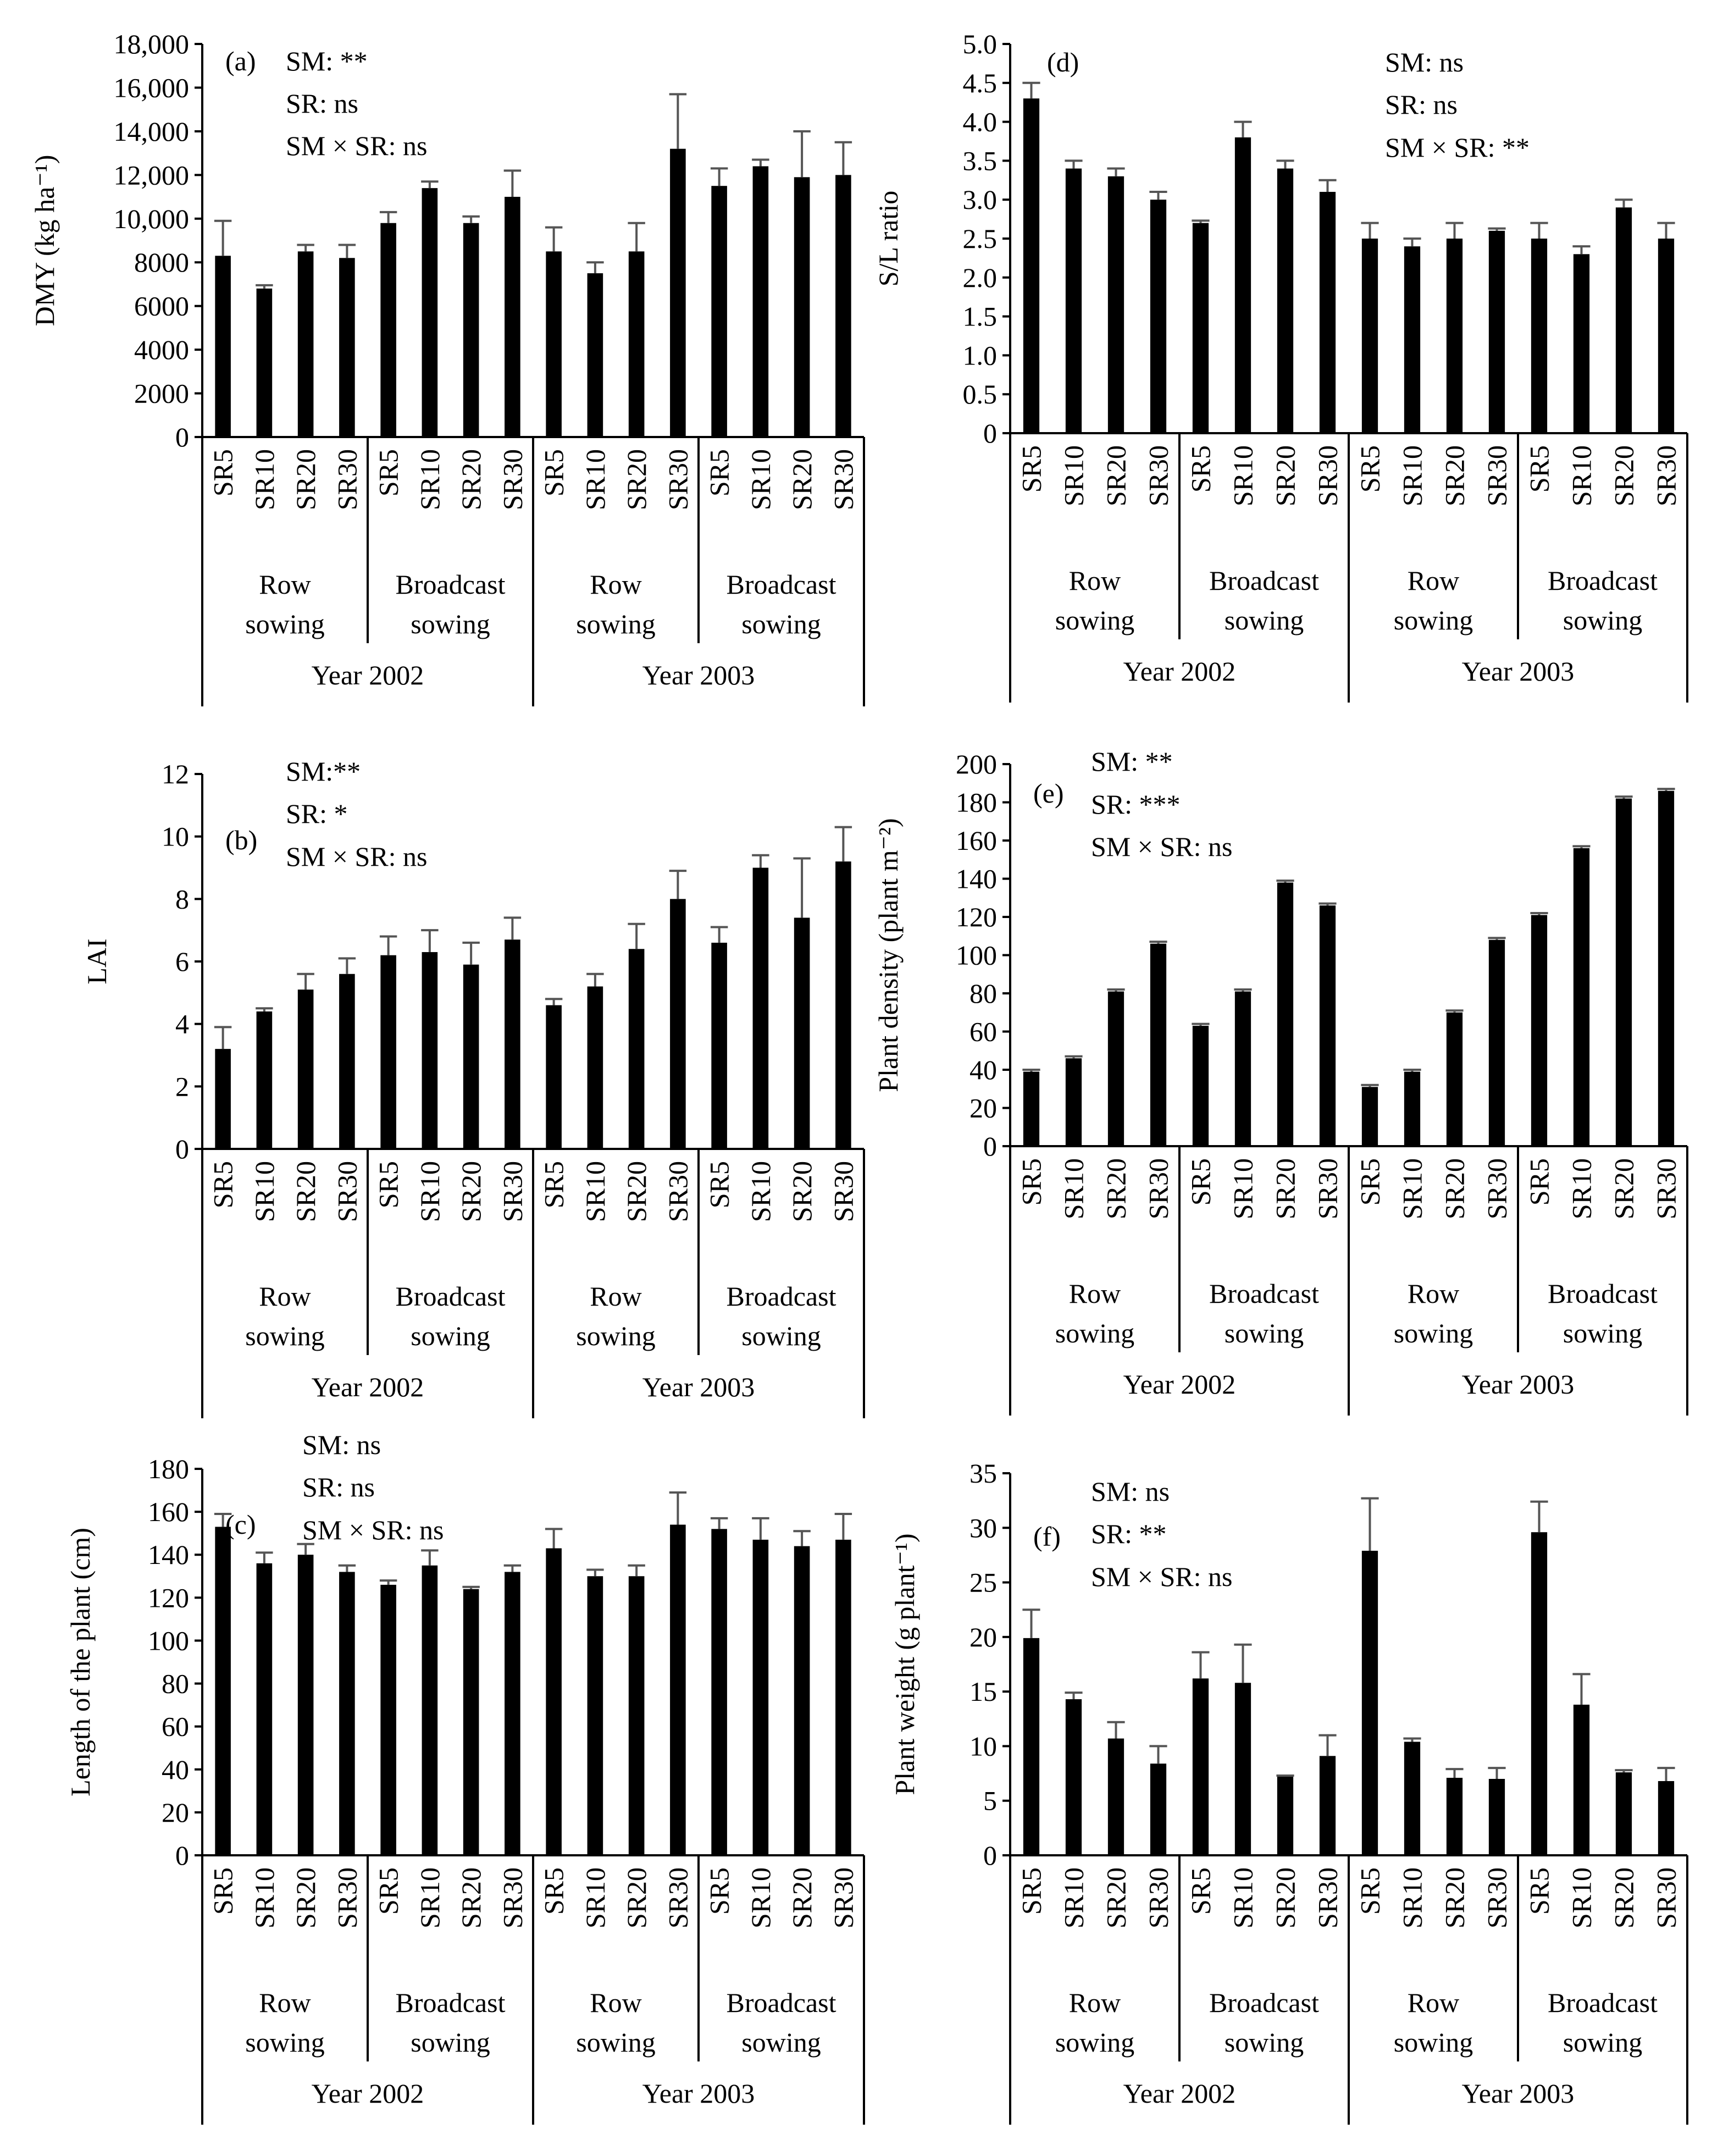  What do you see at coordinates (1421, 104) in the screenshot?
I see `stats-annotation-d: SR: ns` at bounding box center [1421, 104].